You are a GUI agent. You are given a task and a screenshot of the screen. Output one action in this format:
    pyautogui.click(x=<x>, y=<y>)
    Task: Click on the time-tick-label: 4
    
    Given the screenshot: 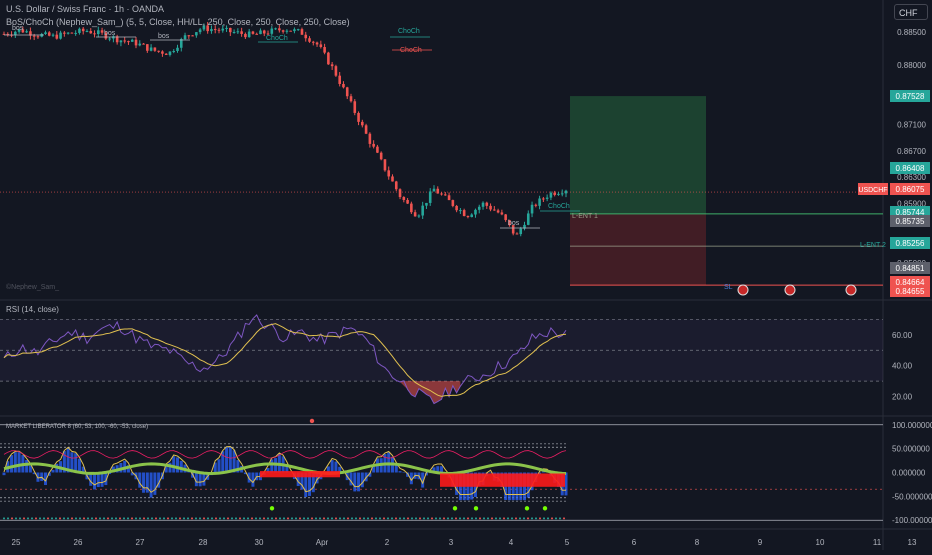 What is the action you would take?
    pyautogui.click(x=511, y=542)
    